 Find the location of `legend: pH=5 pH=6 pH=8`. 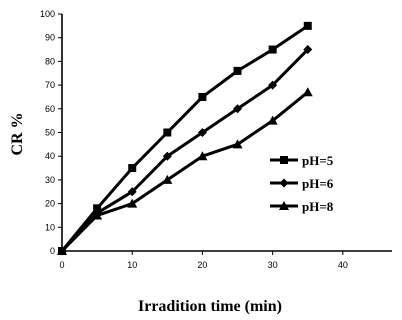

legend: pH=5 pH=6 pH=8 is located at coordinates (302, 183).